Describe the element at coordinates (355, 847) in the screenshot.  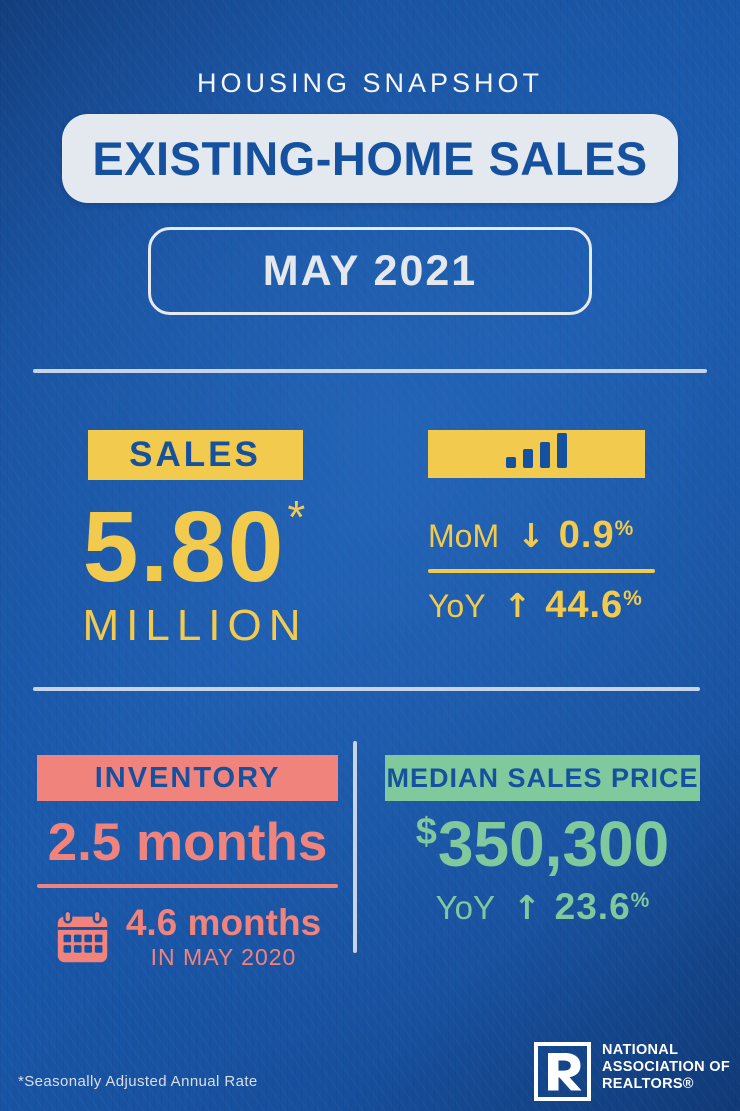
I see `divider-vertical` at that location.